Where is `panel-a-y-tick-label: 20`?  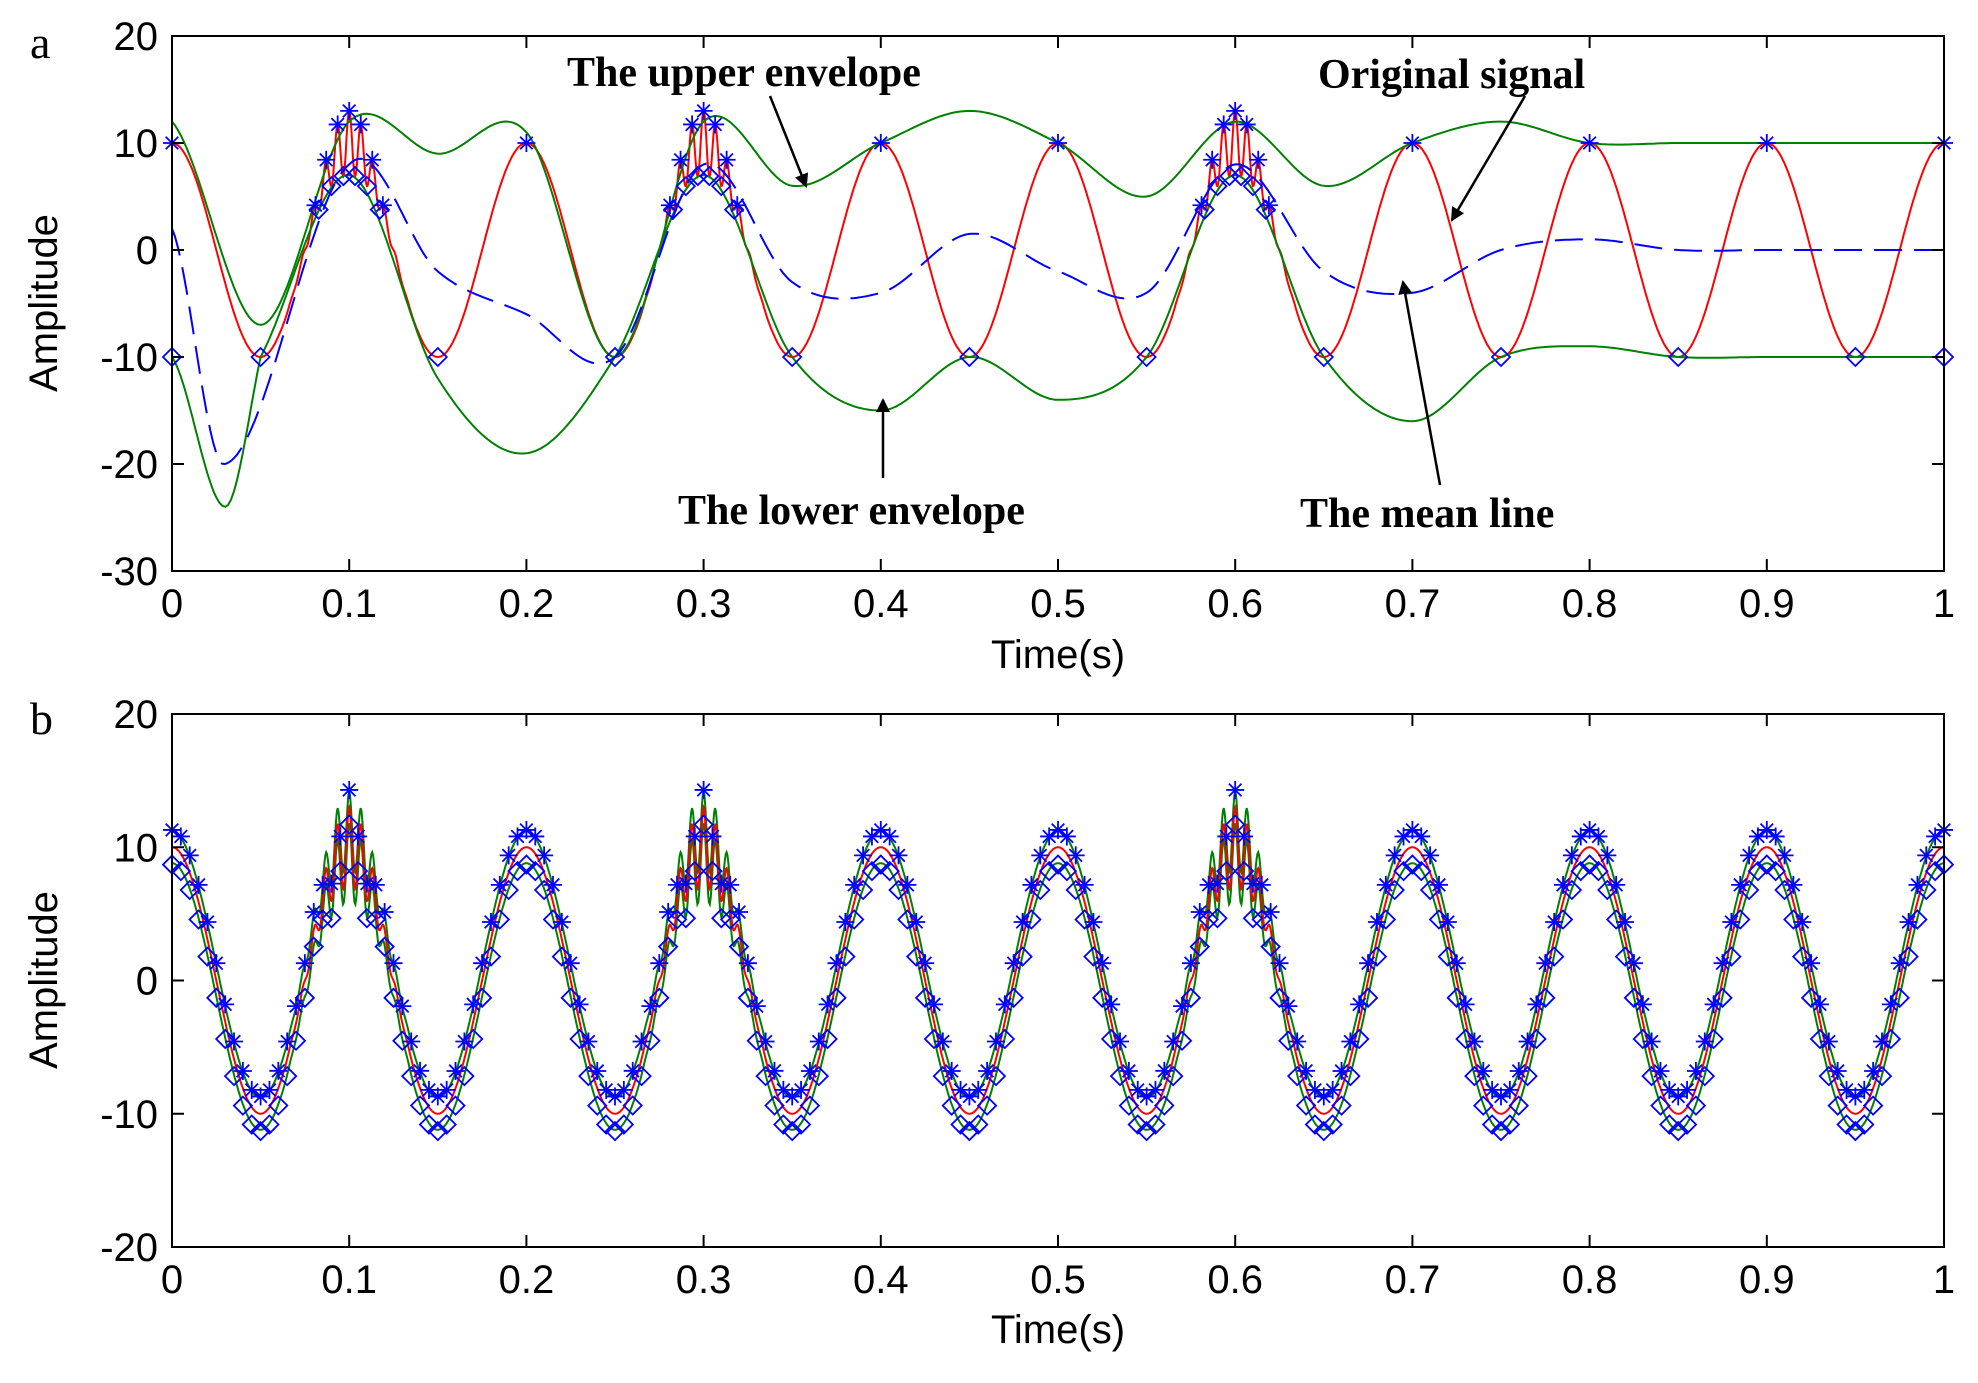 panel-a-y-tick-label: 20 is located at coordinates (136, 37).